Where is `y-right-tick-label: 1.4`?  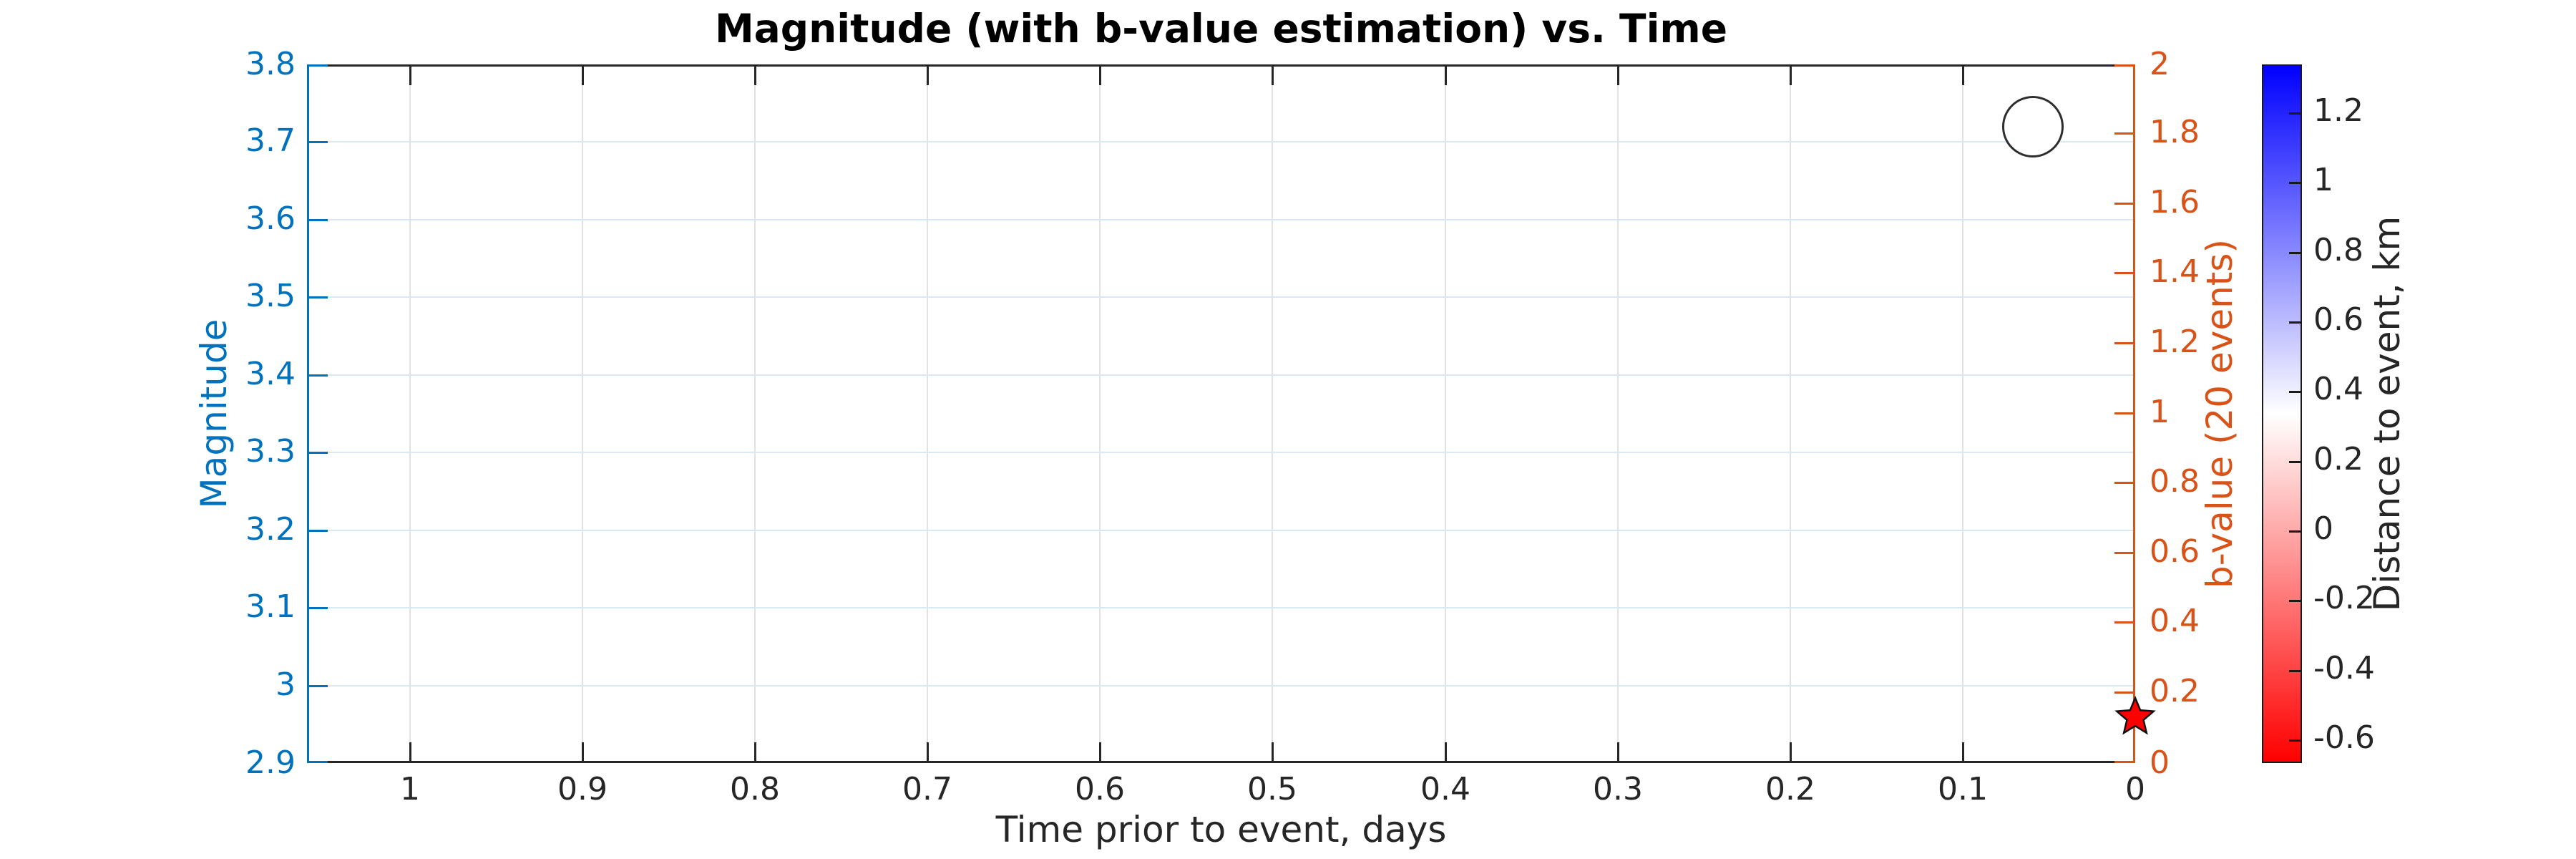 y-right-tick-label: 1.4 is located at coordinates (2175, 271).